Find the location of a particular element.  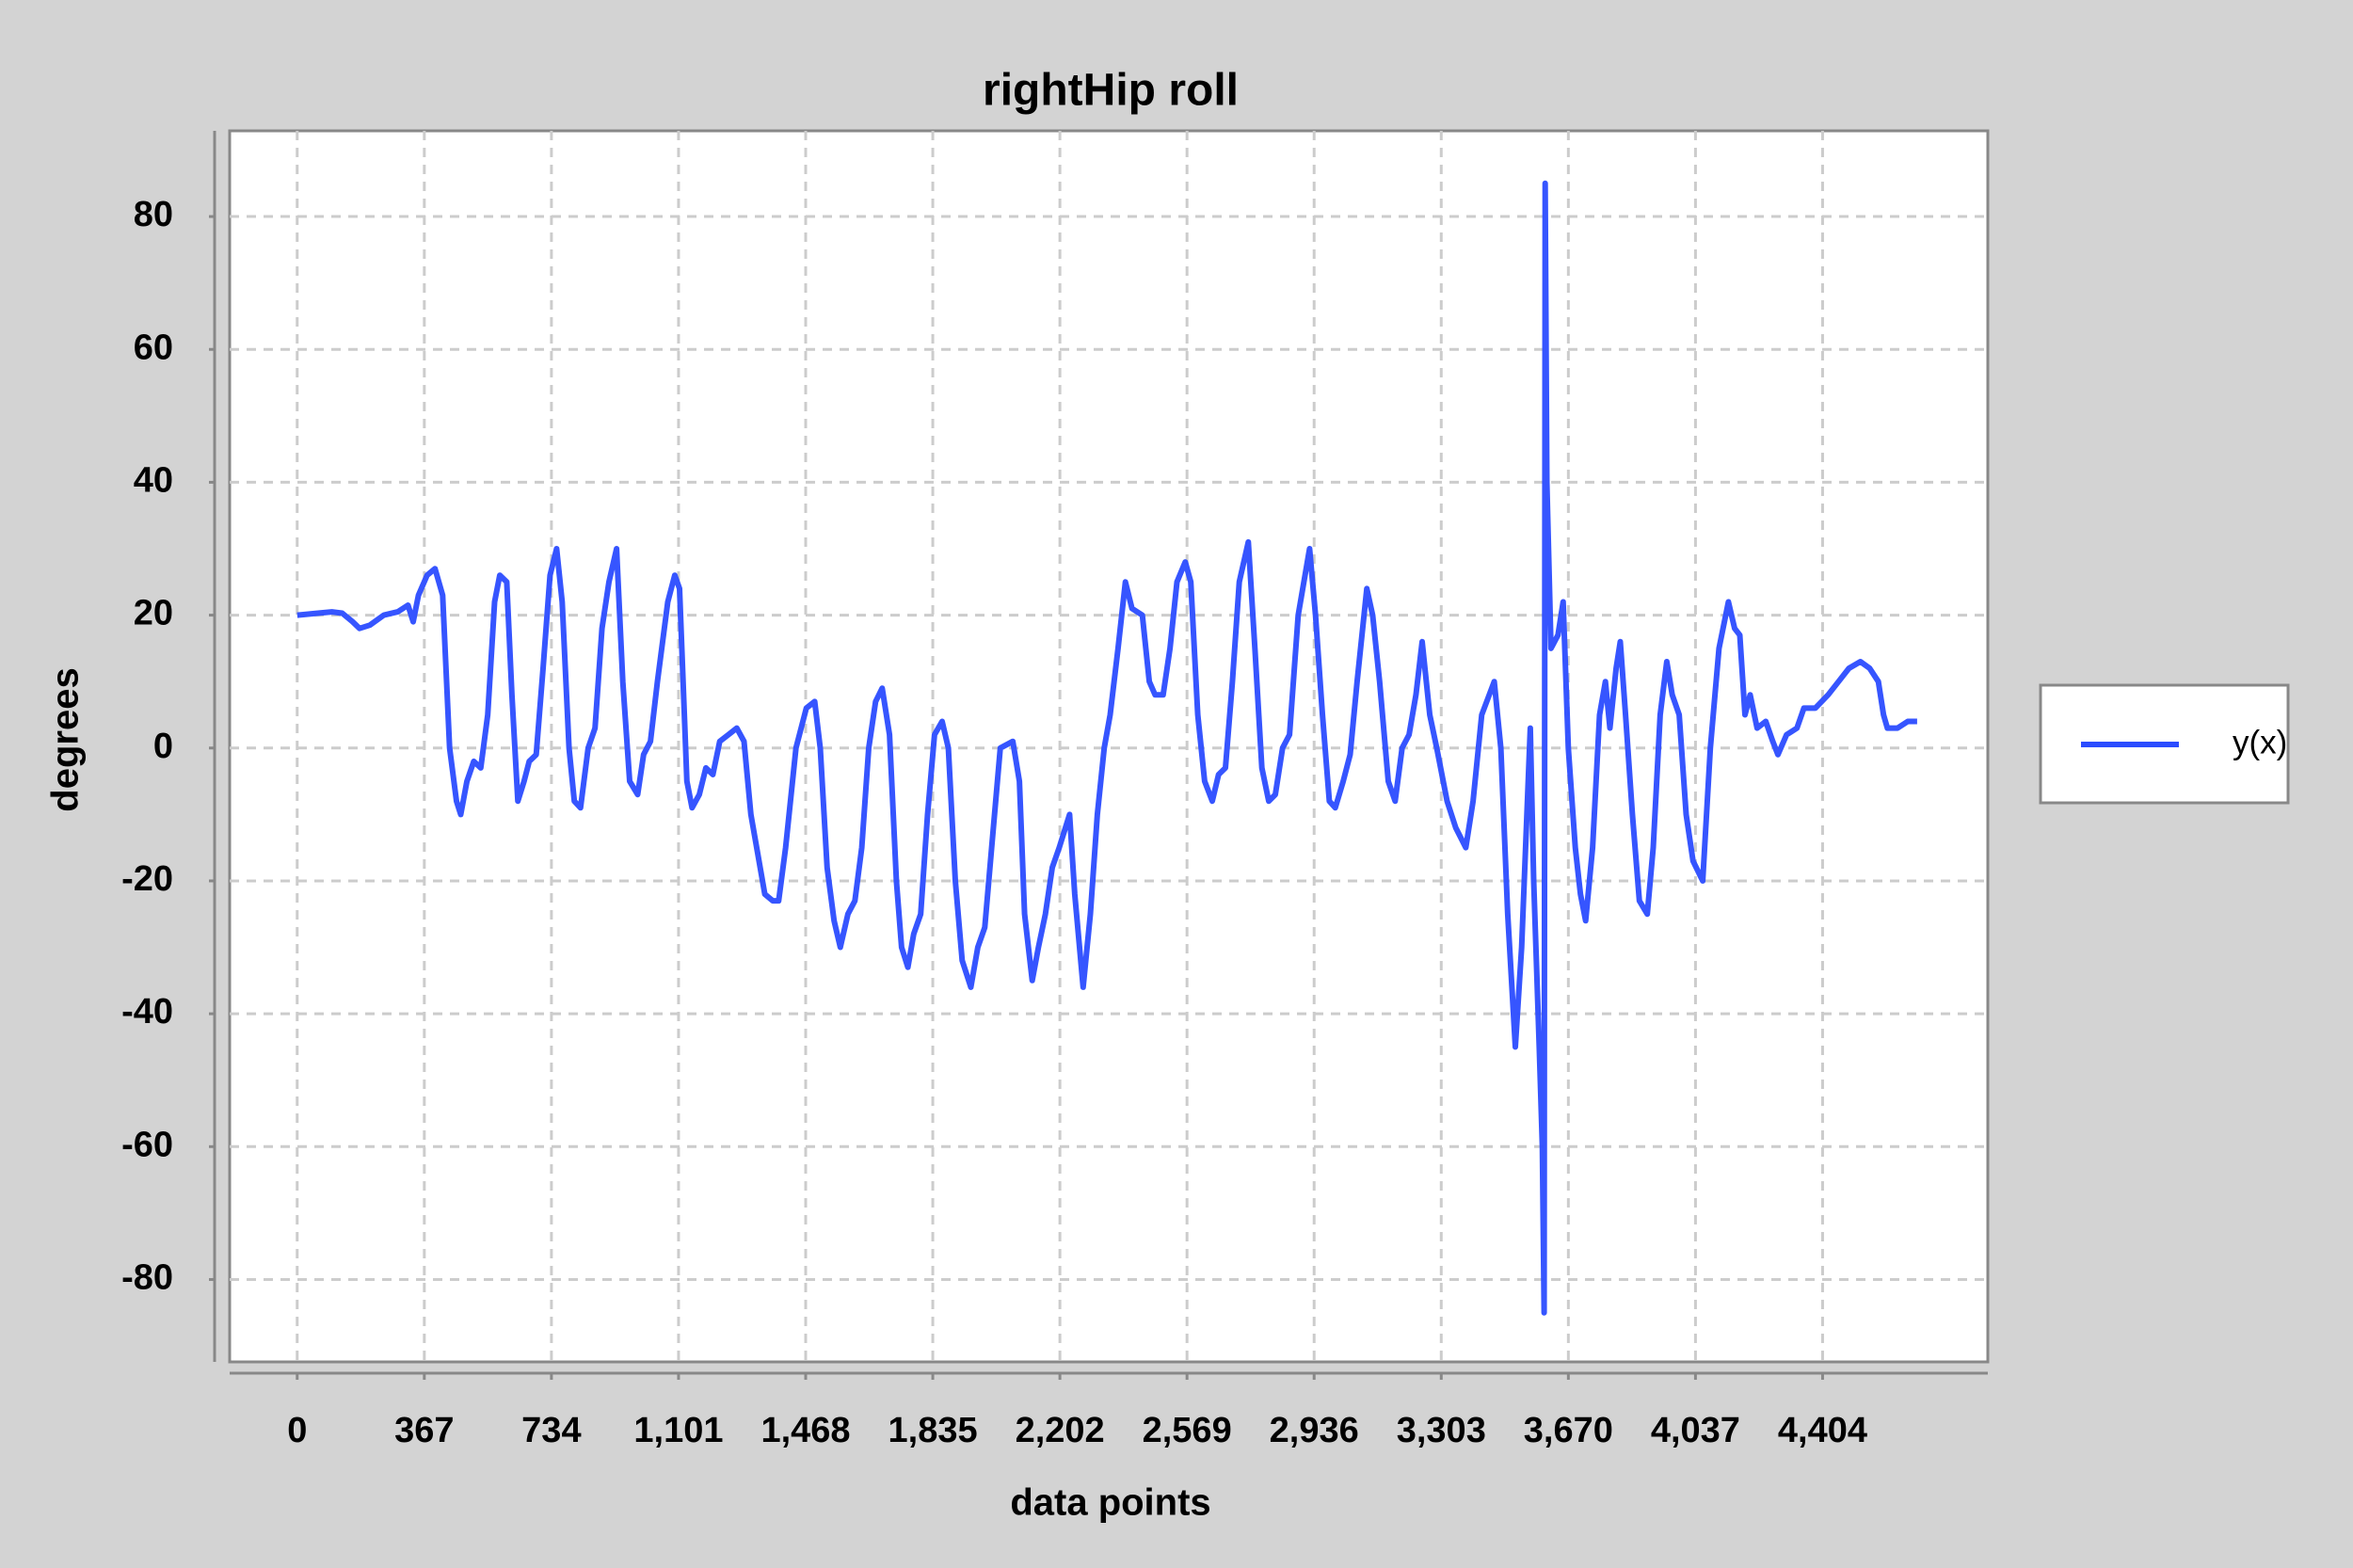

x-tick-label: 3,303 is located at coordinates (1441, 1430).